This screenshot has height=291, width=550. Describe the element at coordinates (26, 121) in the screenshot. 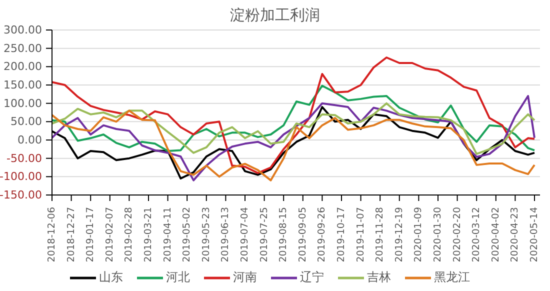

I see `y-tick-label: 50.00` at that location.